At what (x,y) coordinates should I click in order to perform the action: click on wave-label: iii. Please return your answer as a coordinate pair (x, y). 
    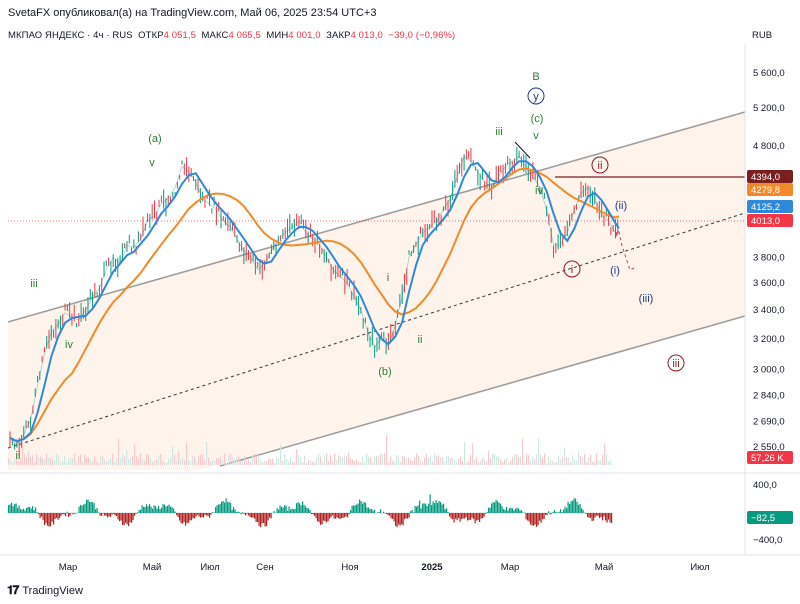
    Looking at the image, I should click on (498, 132).